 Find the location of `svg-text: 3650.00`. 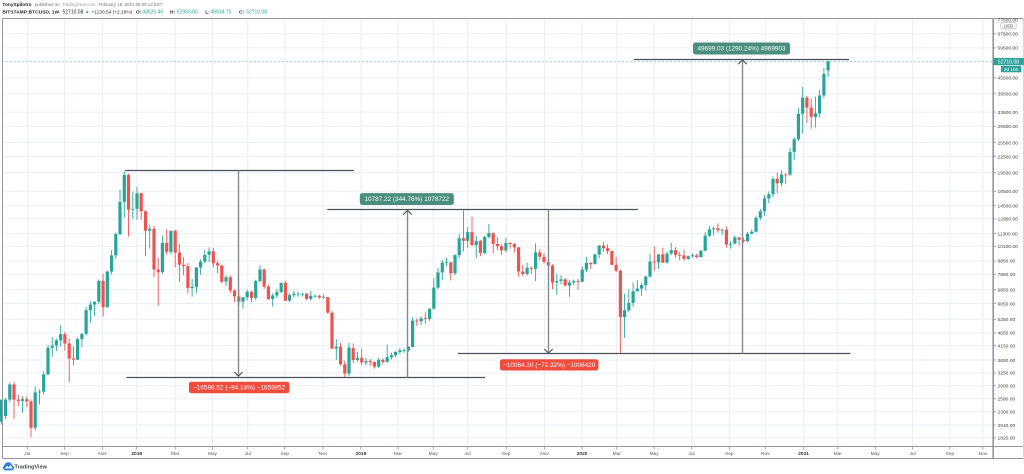

svg-text: 3650.00 is located at coordinates (1007, 361).